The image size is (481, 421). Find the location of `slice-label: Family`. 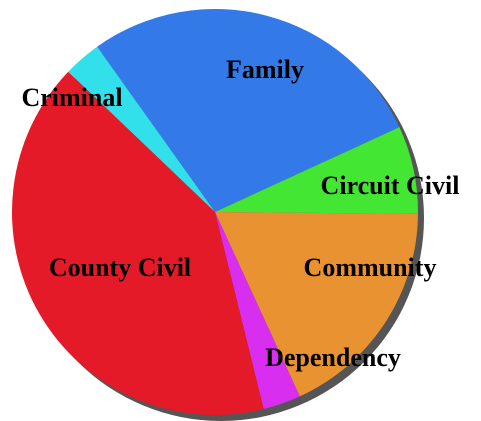

slice-label: Family is located at coordinates (265, 69).